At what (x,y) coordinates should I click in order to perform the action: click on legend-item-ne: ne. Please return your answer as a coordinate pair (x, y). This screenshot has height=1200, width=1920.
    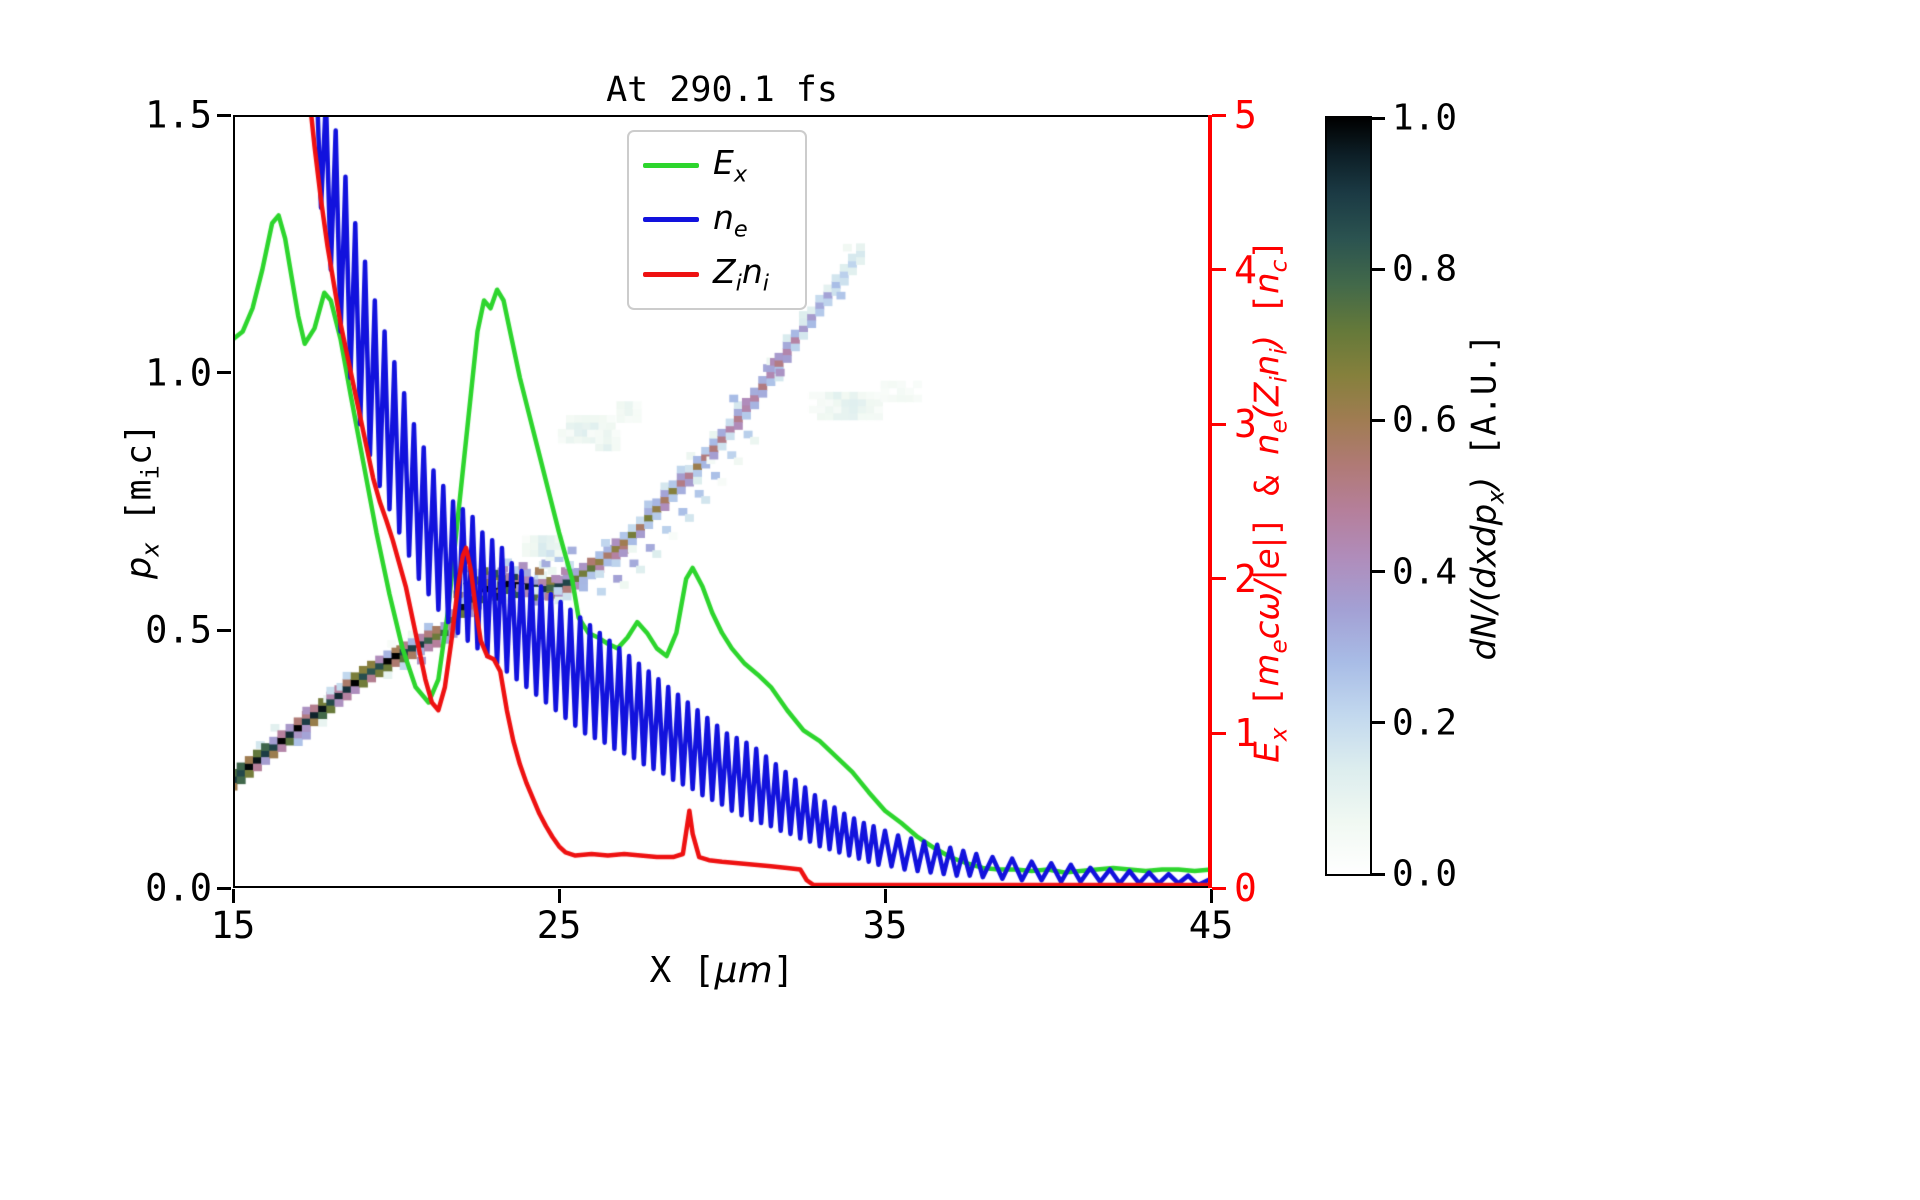
    Looking at the image, I should click on (717, 220).